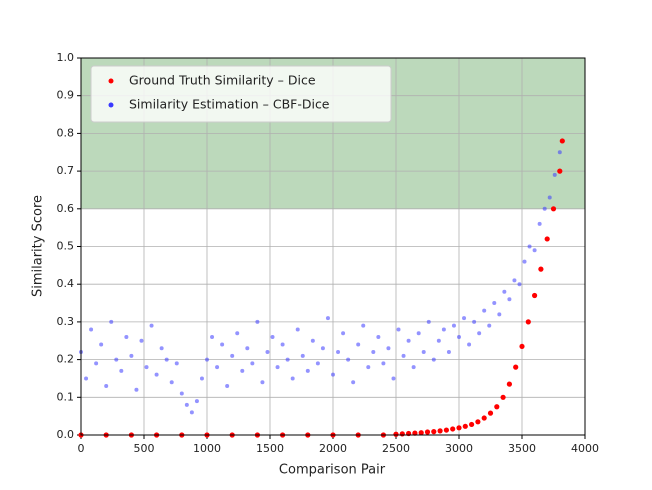 The width and height of the screenshot is (652, 490). I want to click on y-tick-label: 0.1, so click(66, 396).